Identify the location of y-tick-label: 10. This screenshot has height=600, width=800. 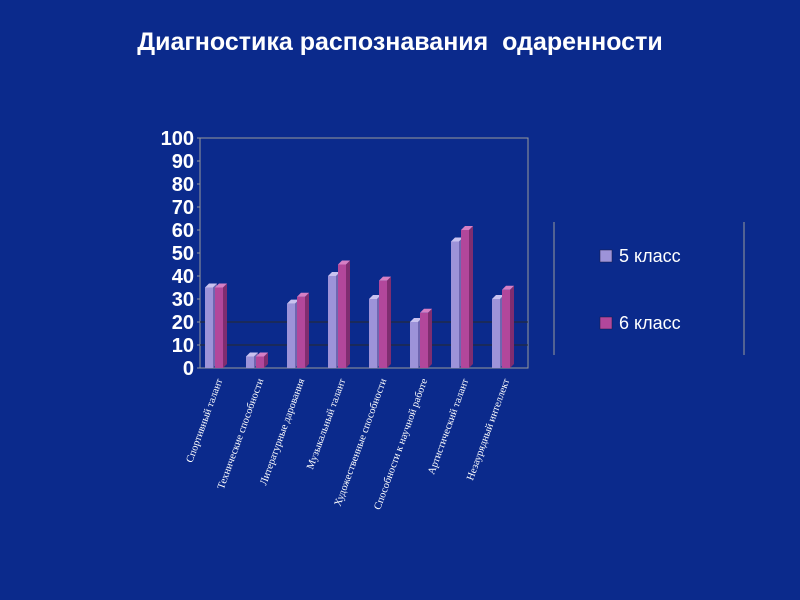
(183, 346).